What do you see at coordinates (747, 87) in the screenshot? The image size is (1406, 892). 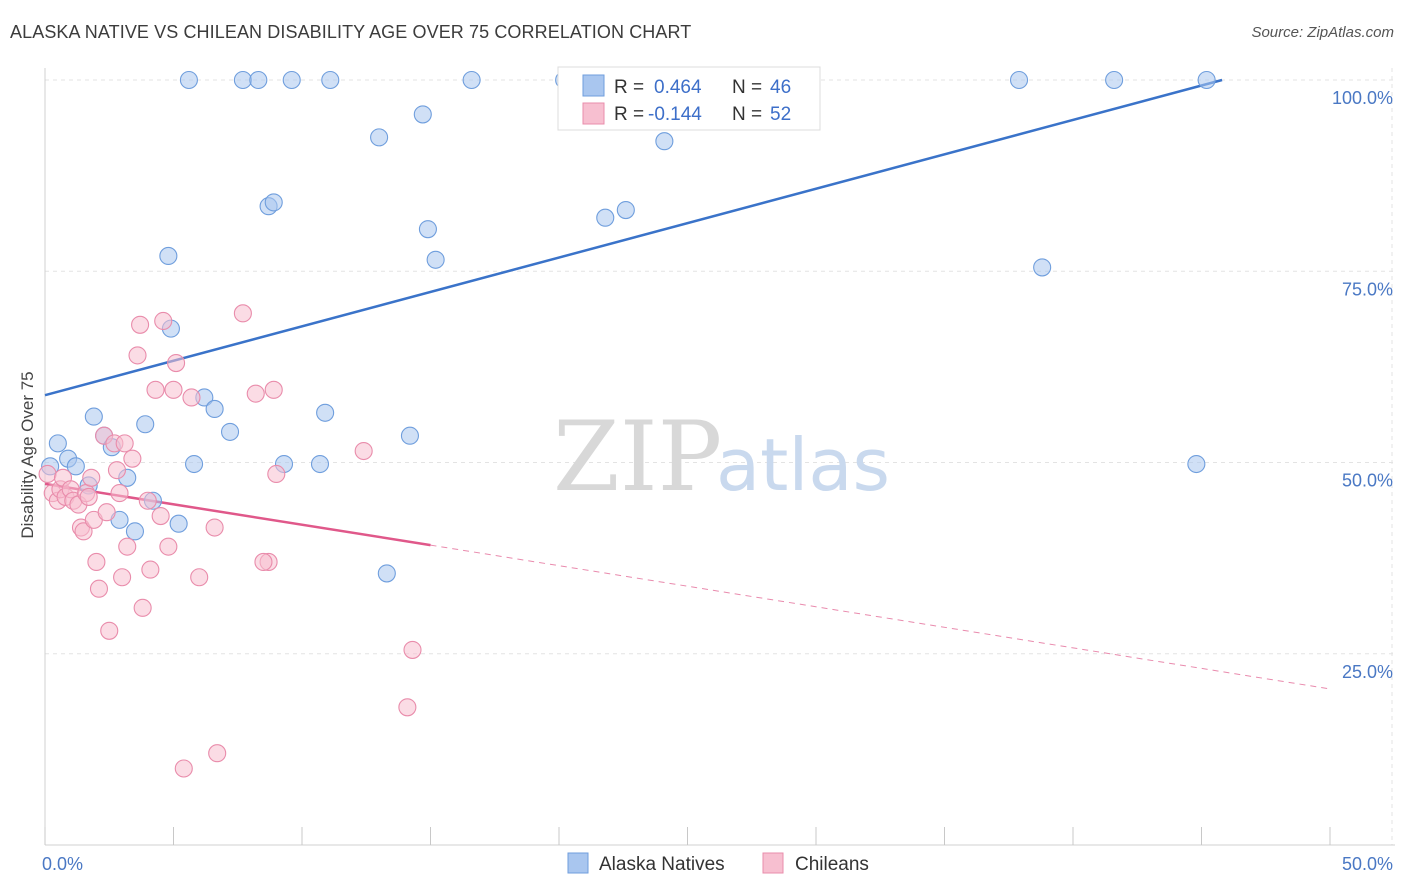 I see `legend-n-label-alaska: N =` at bounding box center [747, 87].